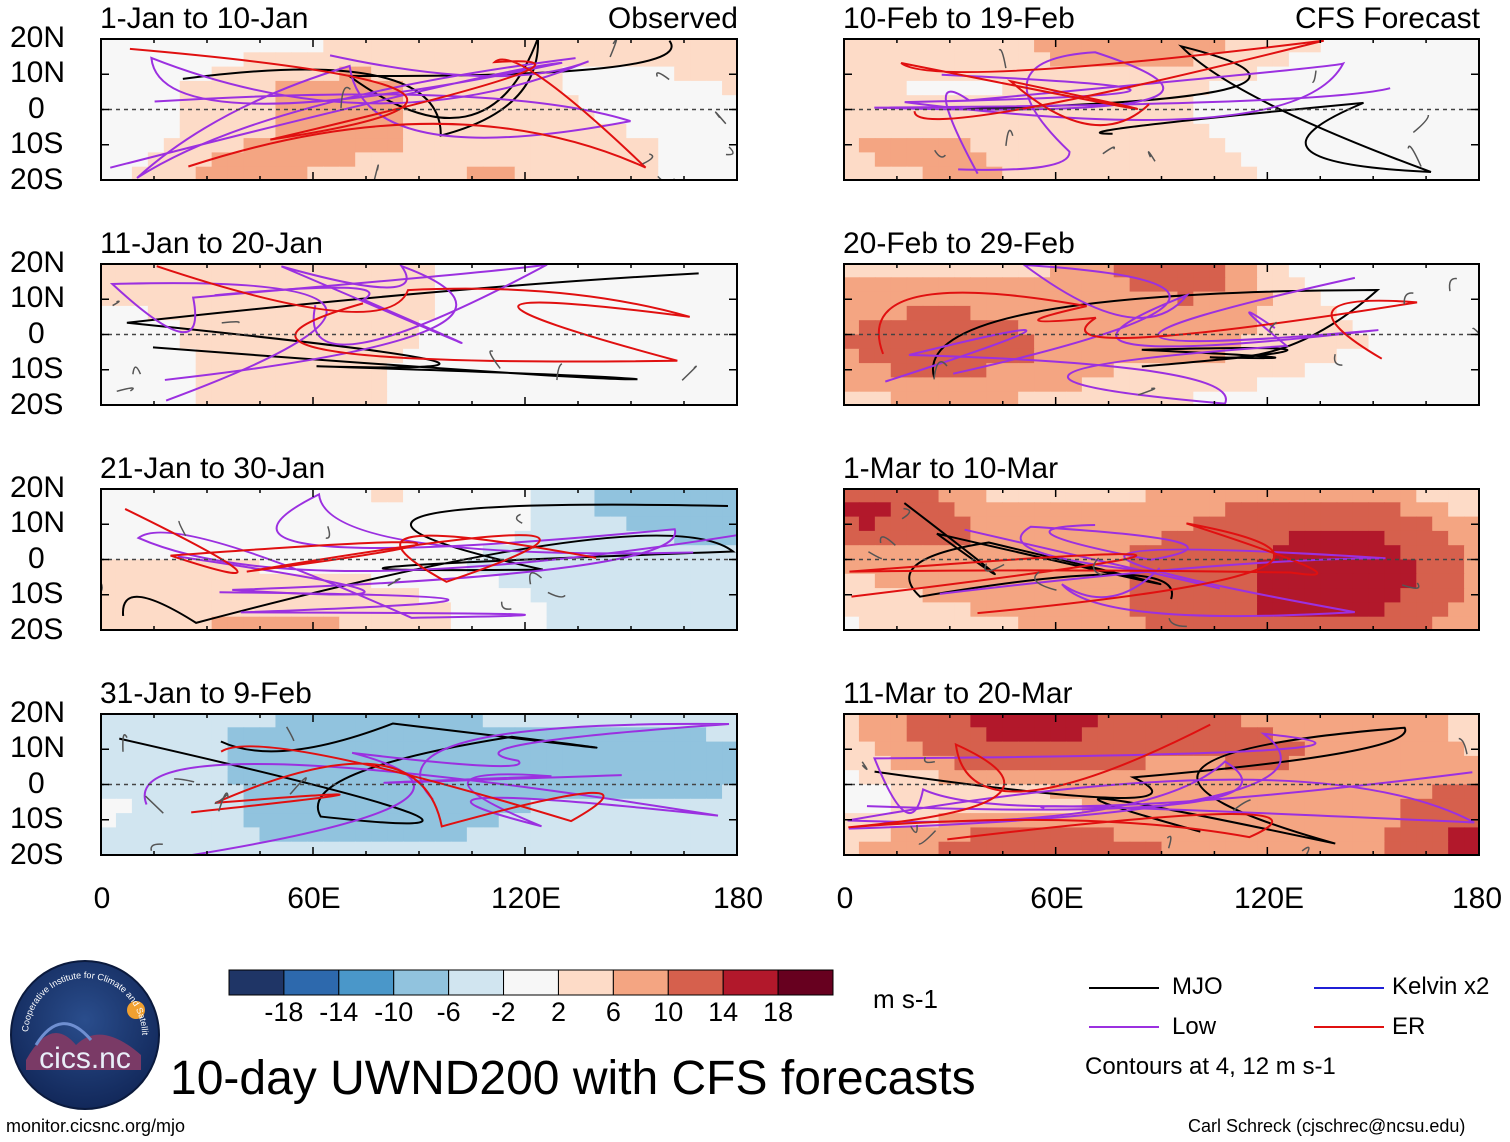 This screenshot has height=1142, width=1510. Describe the element at coordinates (640, 982) in the screenshot. I see `colorbar-box` at that location.